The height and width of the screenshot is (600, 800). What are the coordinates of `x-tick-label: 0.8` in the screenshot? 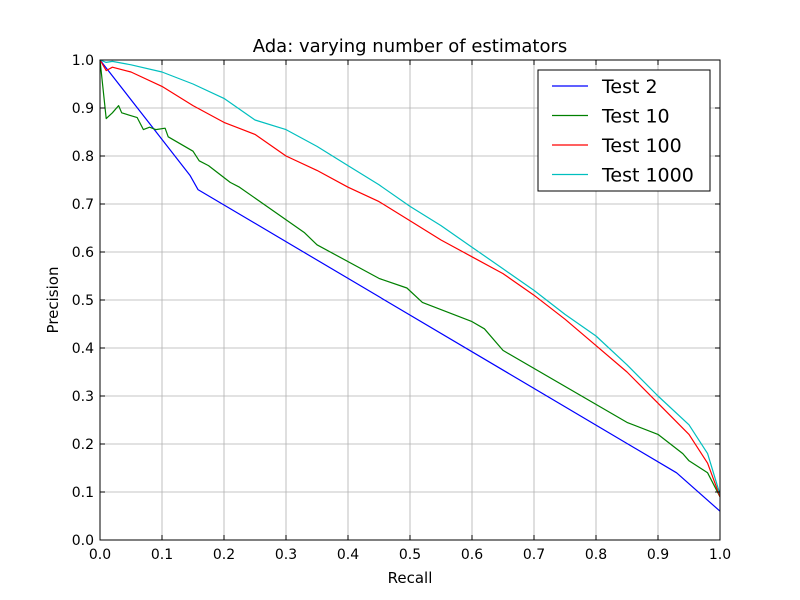 It's located at (596, 555).